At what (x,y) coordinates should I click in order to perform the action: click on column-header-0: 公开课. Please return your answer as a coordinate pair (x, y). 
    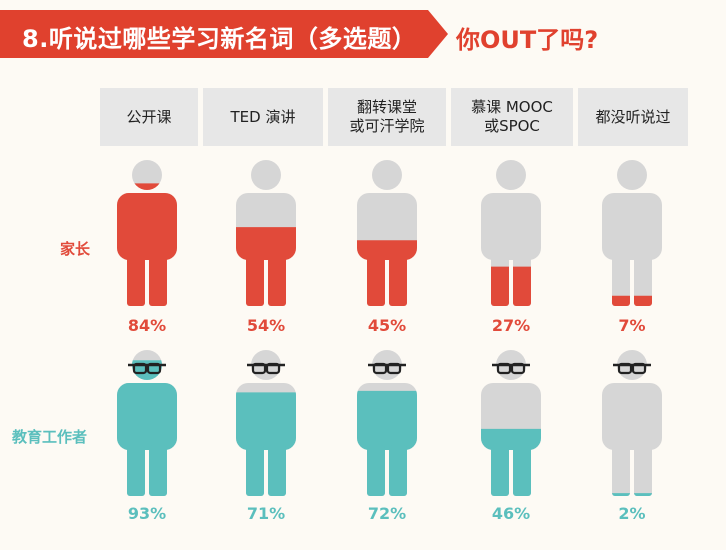
    Looking at the image, I should click on (149, 117).